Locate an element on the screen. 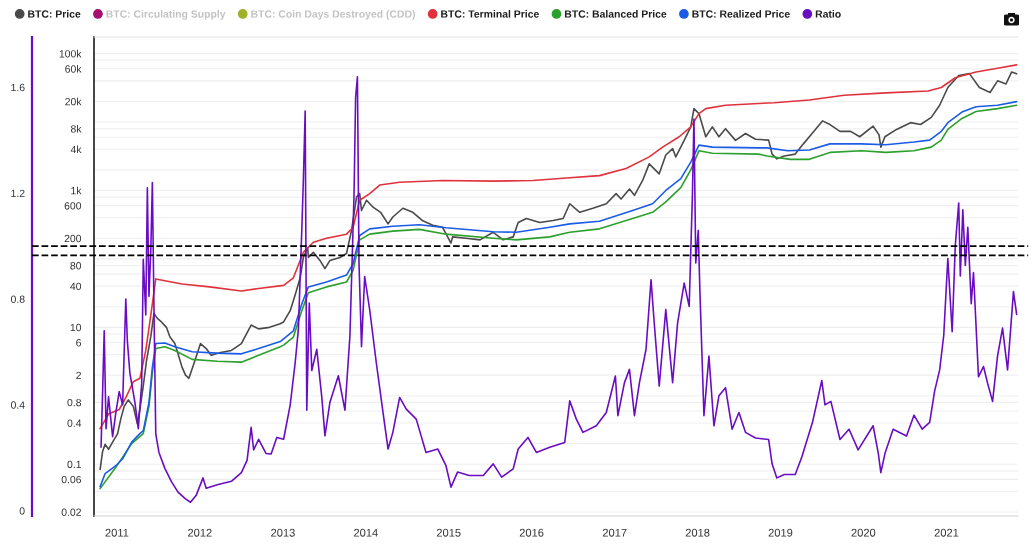 The width and height of the screenshot is (1036, 548). legend-label: BTC: Realized Price is located at coordinates (741, 14).